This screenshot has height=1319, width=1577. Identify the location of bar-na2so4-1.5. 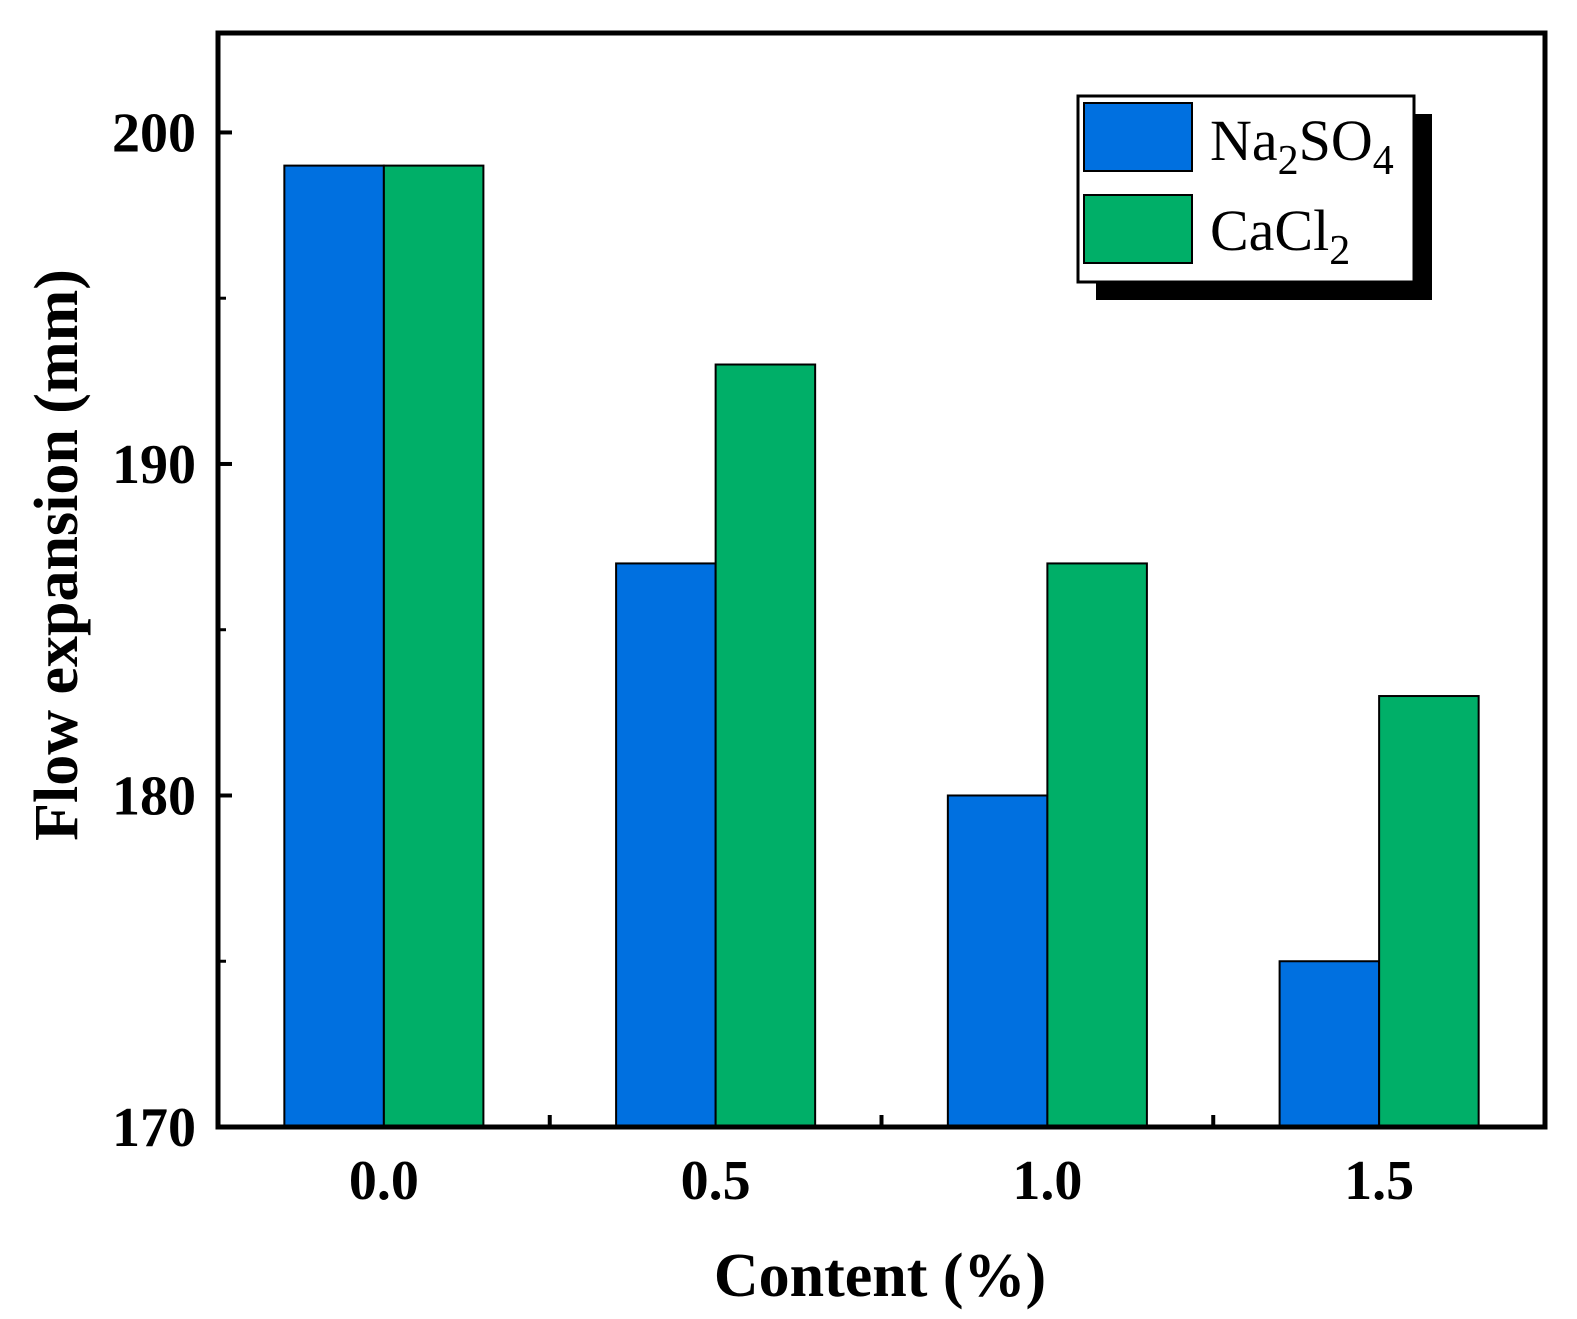
(1329, 1044).